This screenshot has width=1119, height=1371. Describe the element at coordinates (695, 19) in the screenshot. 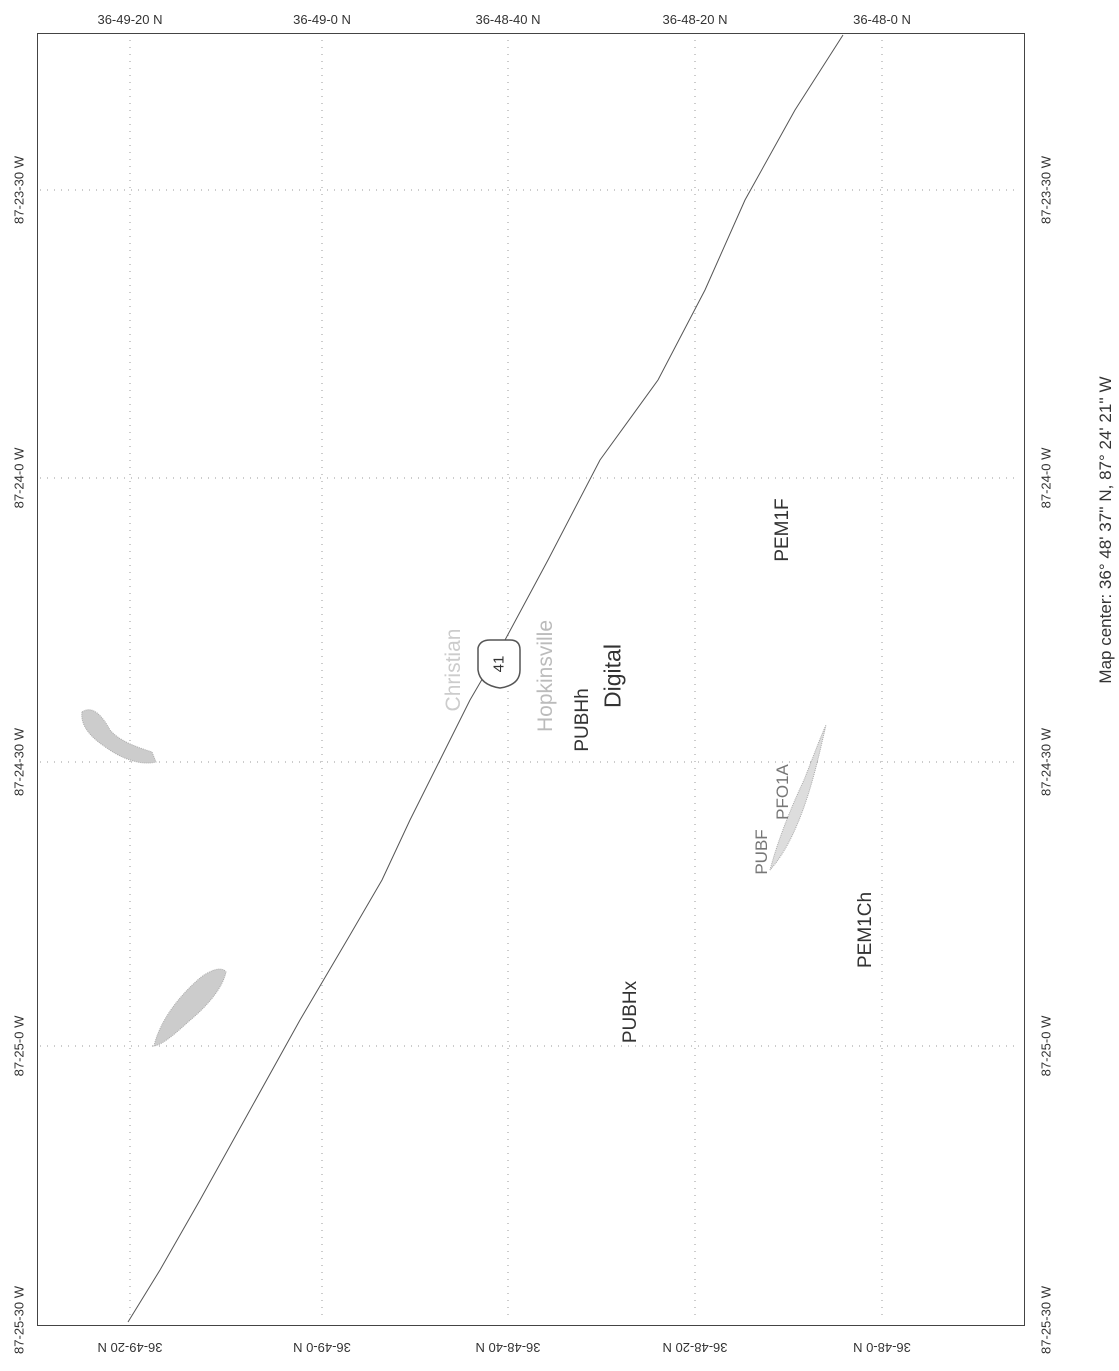

I see `lat-label-top: 36-48-20 N` at that location.